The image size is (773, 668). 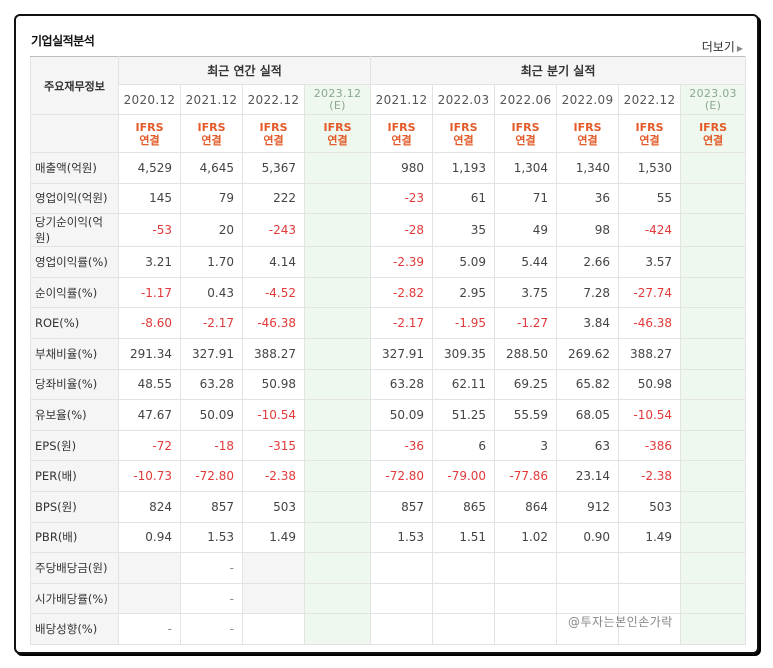 I want to click on table-cell: -315, so click(x=273, y=445).